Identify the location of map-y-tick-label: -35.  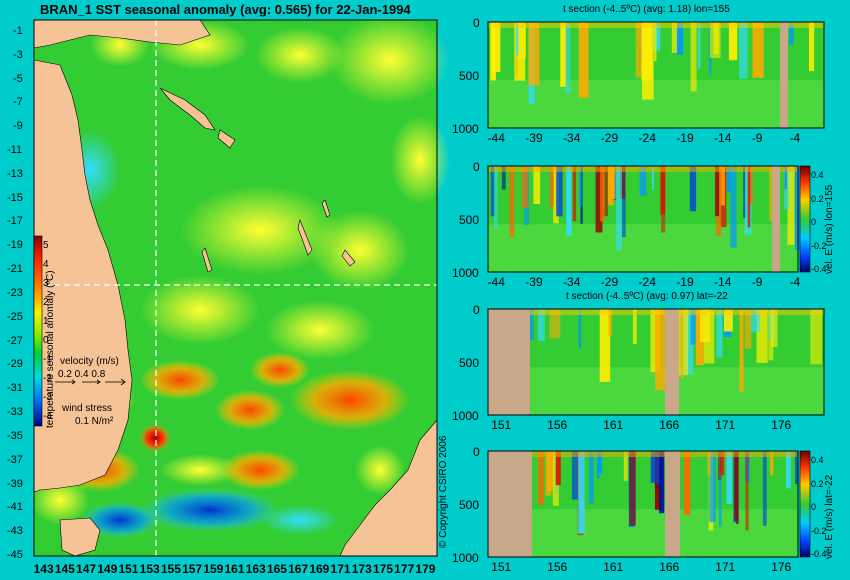
(15, 435).